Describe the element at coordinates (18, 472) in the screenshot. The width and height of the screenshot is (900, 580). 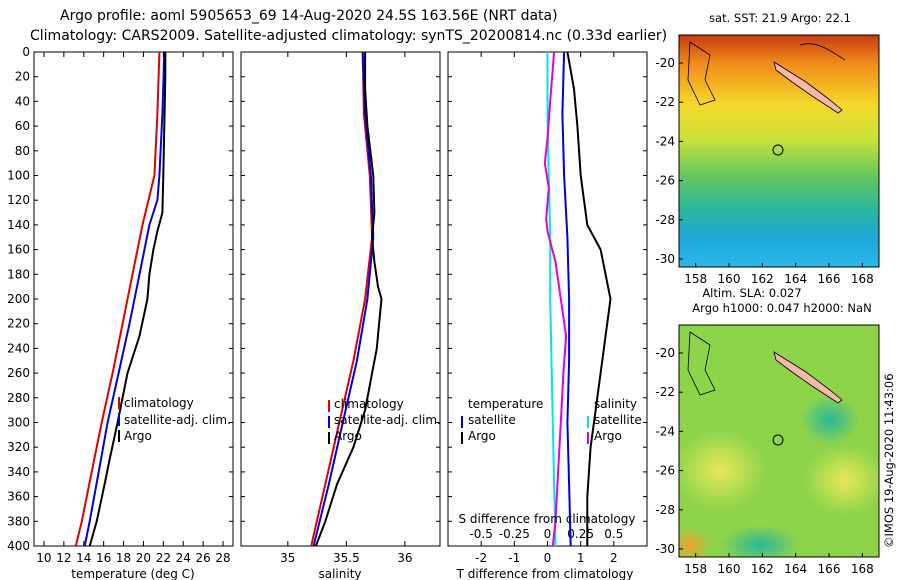
I see `depth-tick-label: 340` at that location.